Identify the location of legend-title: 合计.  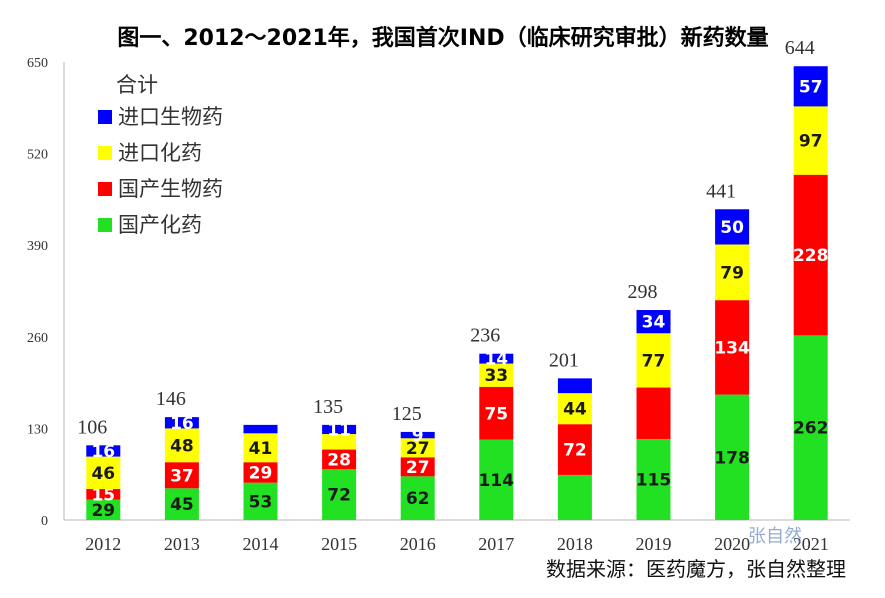
(137, 85).